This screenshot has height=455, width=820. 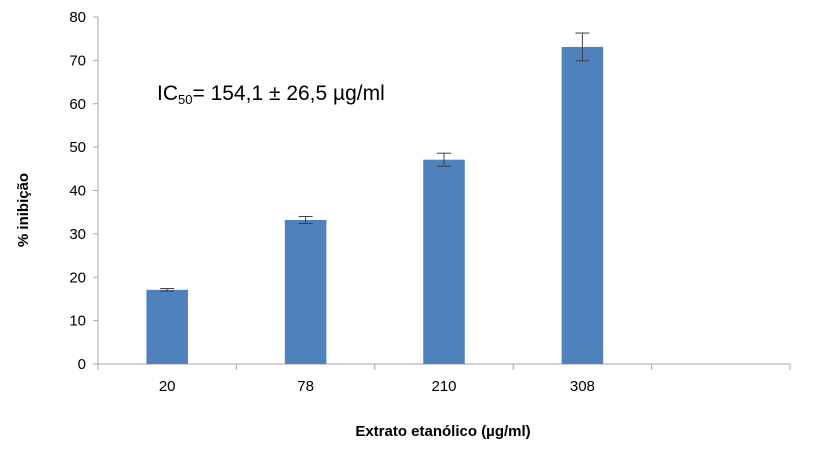 I want to click on ic50-prefix: IC, so click(x=167, y=93).